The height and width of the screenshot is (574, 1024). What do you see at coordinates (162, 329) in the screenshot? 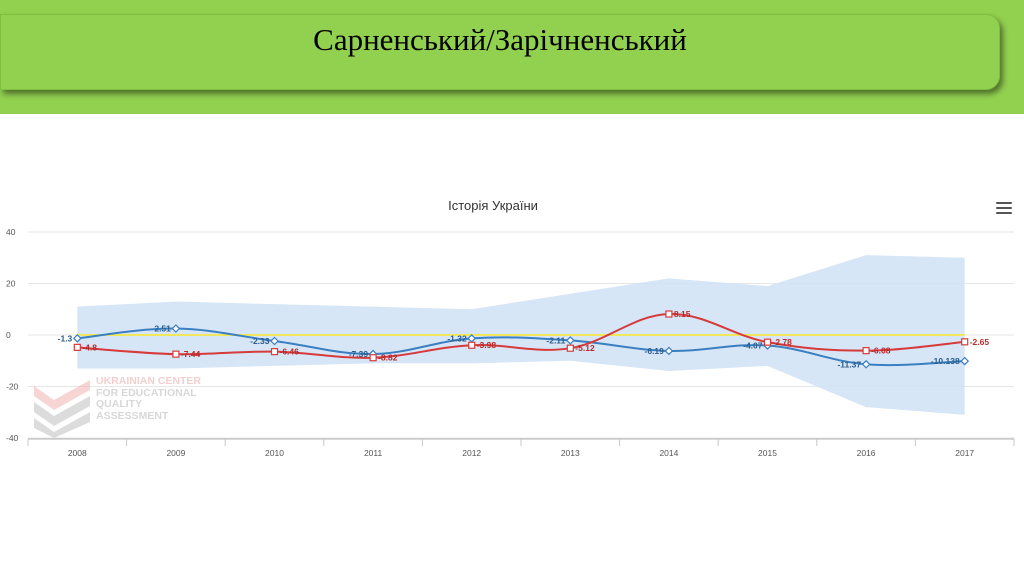
I see `data-label: 2.51` at bounding box center [162, 329].